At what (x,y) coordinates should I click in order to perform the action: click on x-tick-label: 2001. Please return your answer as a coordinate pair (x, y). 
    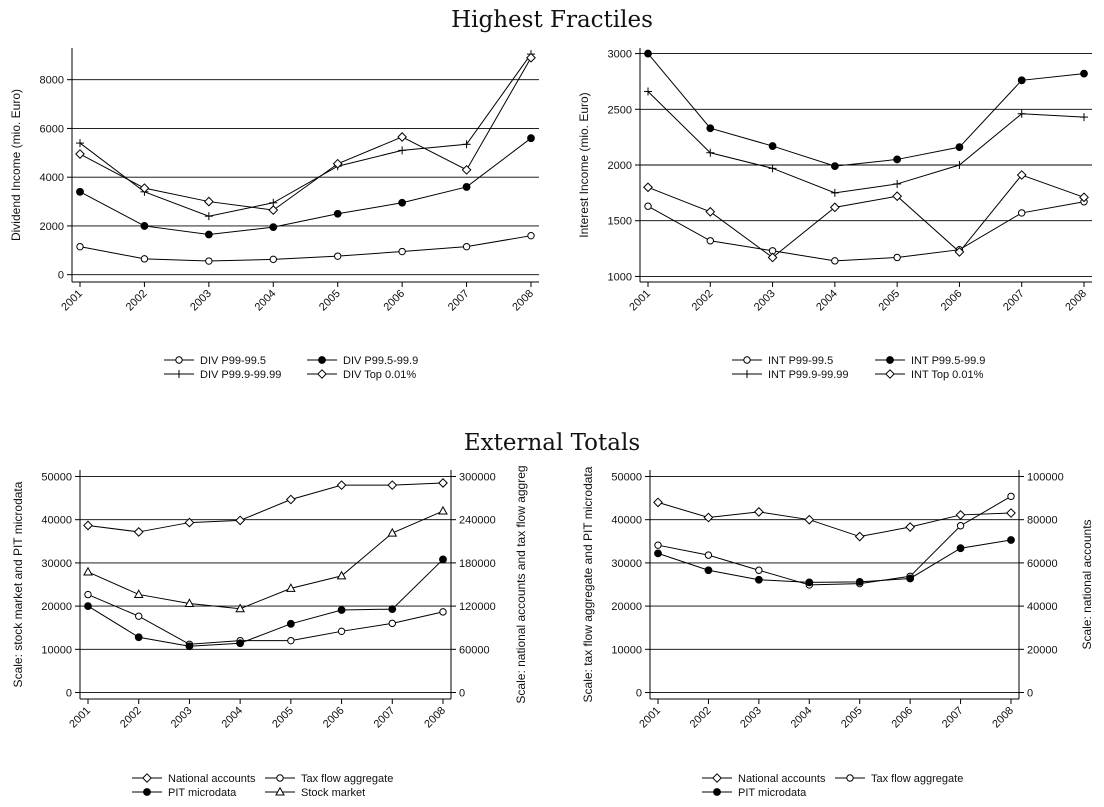
    Looking at the image, I should click on (640, 301).